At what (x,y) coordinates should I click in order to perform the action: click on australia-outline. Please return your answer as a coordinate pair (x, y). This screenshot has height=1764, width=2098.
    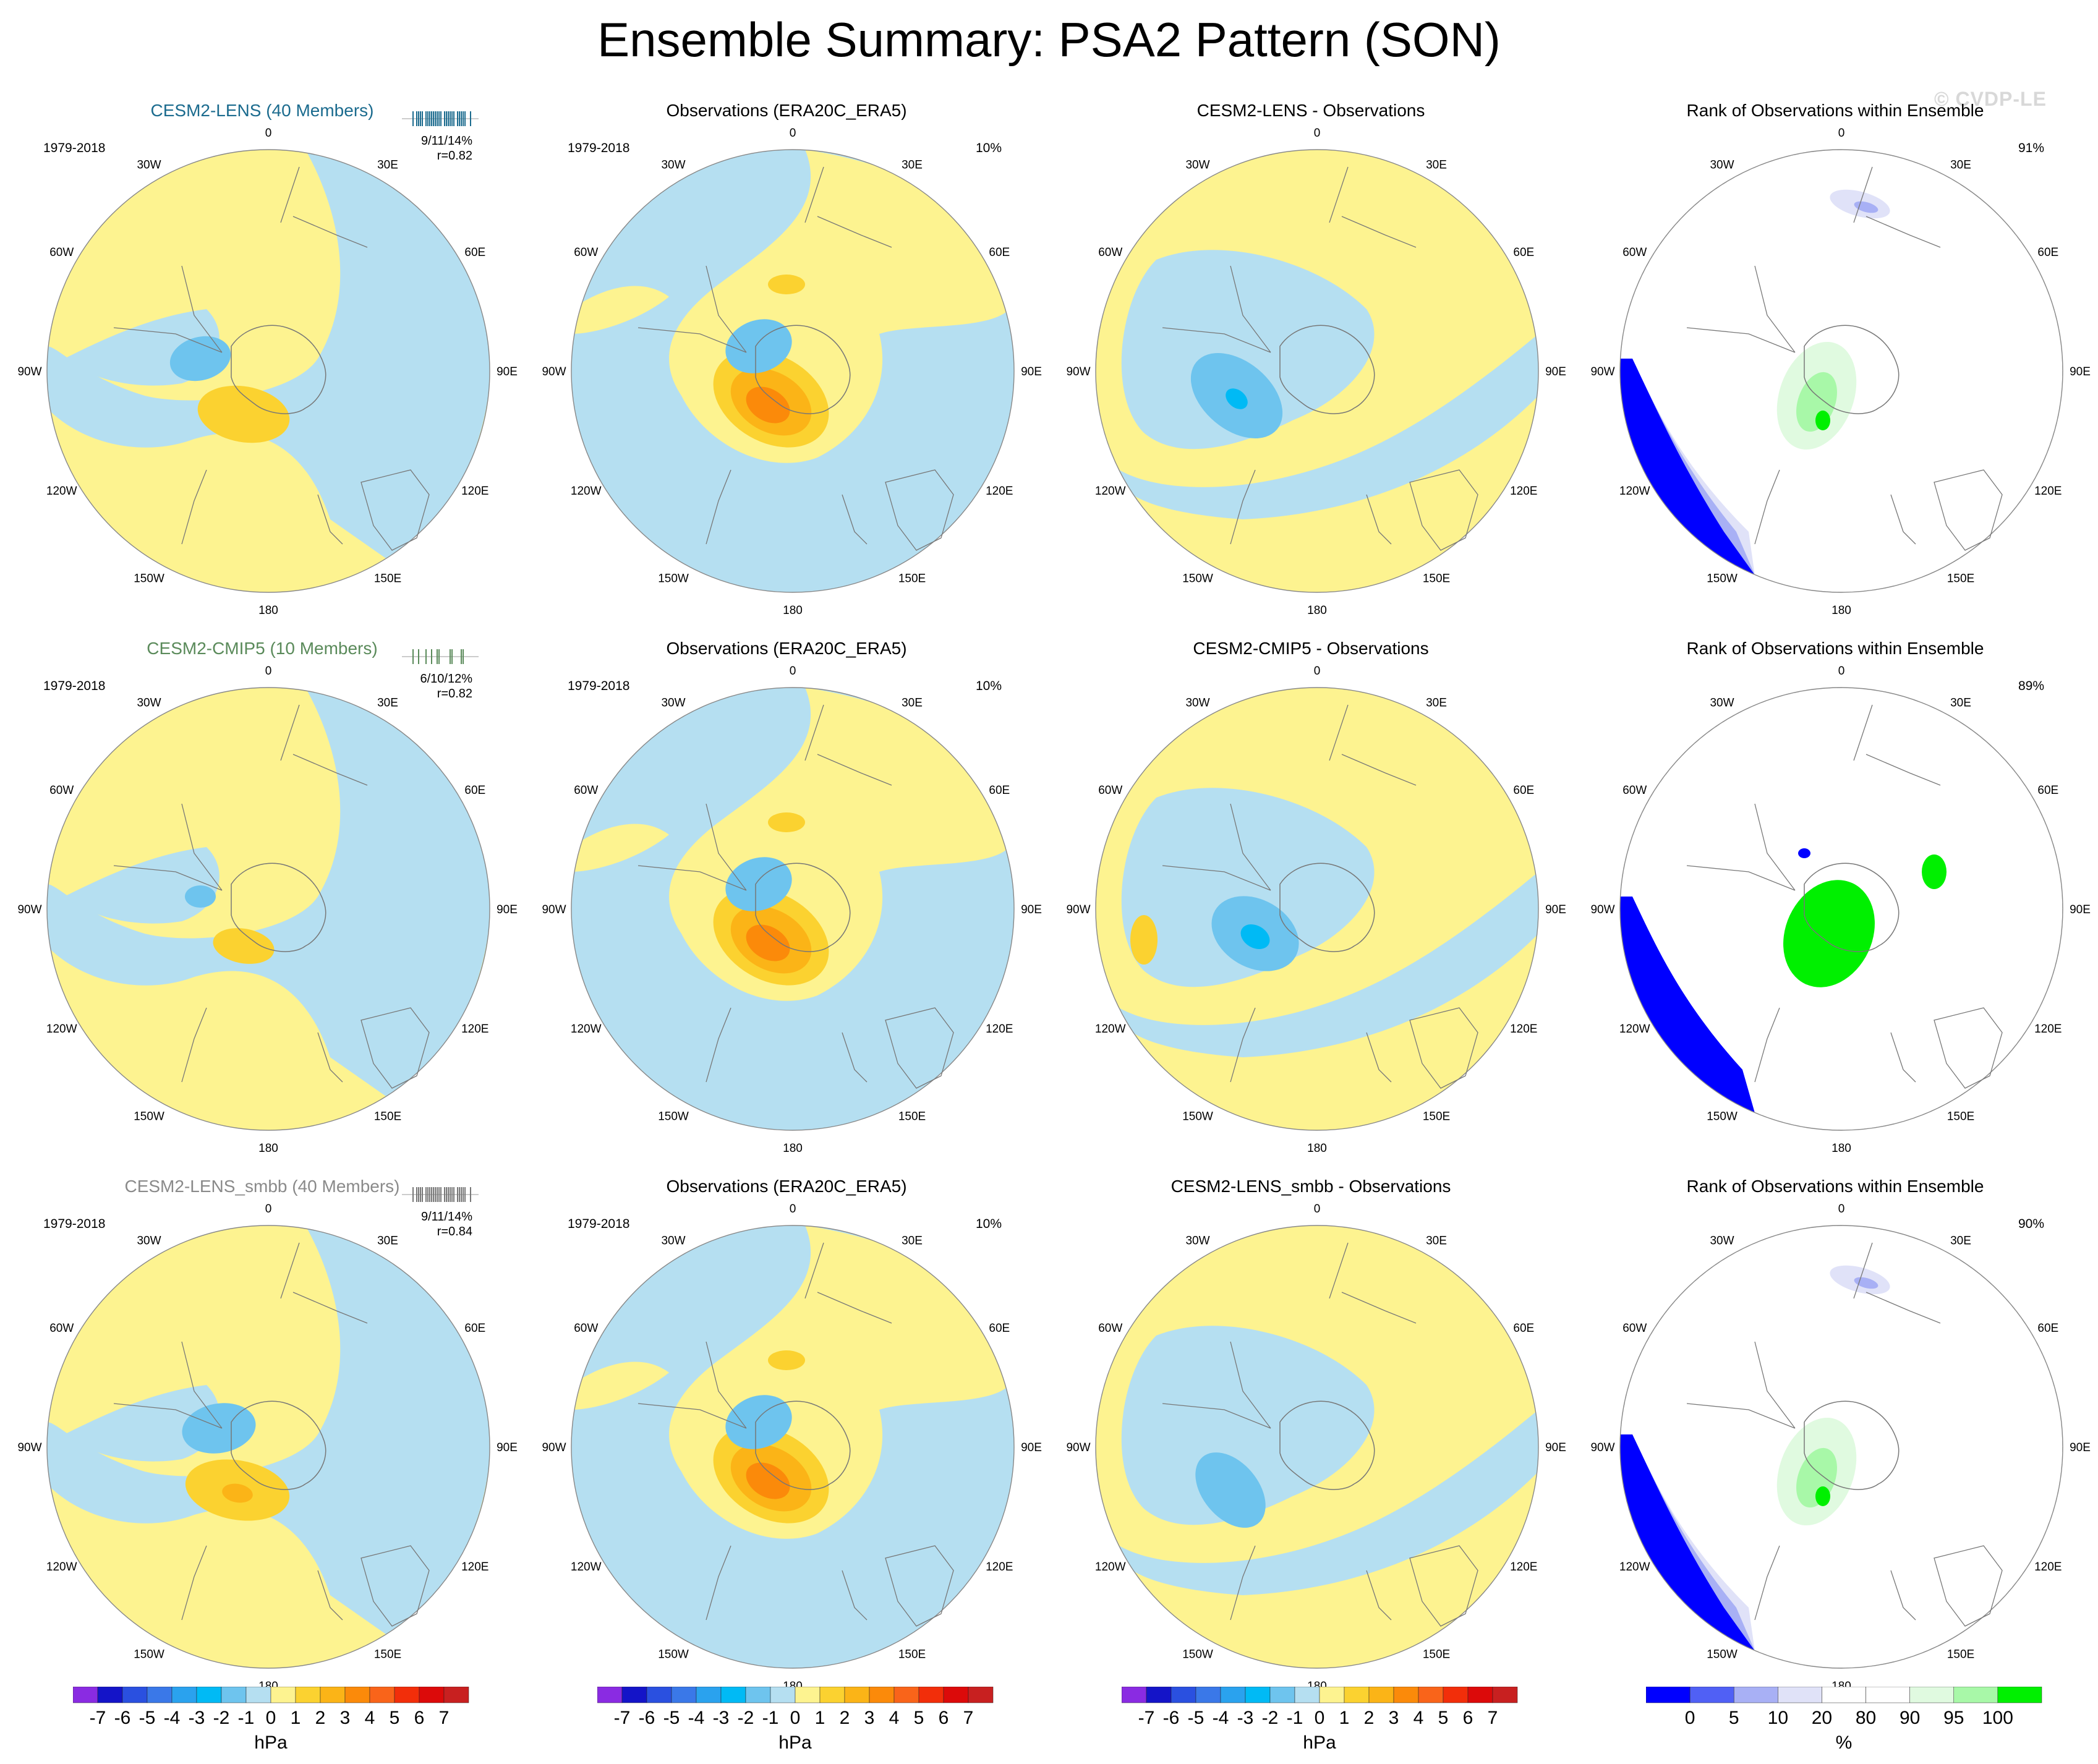
    Looking at the image, I should click on (898, 1586).